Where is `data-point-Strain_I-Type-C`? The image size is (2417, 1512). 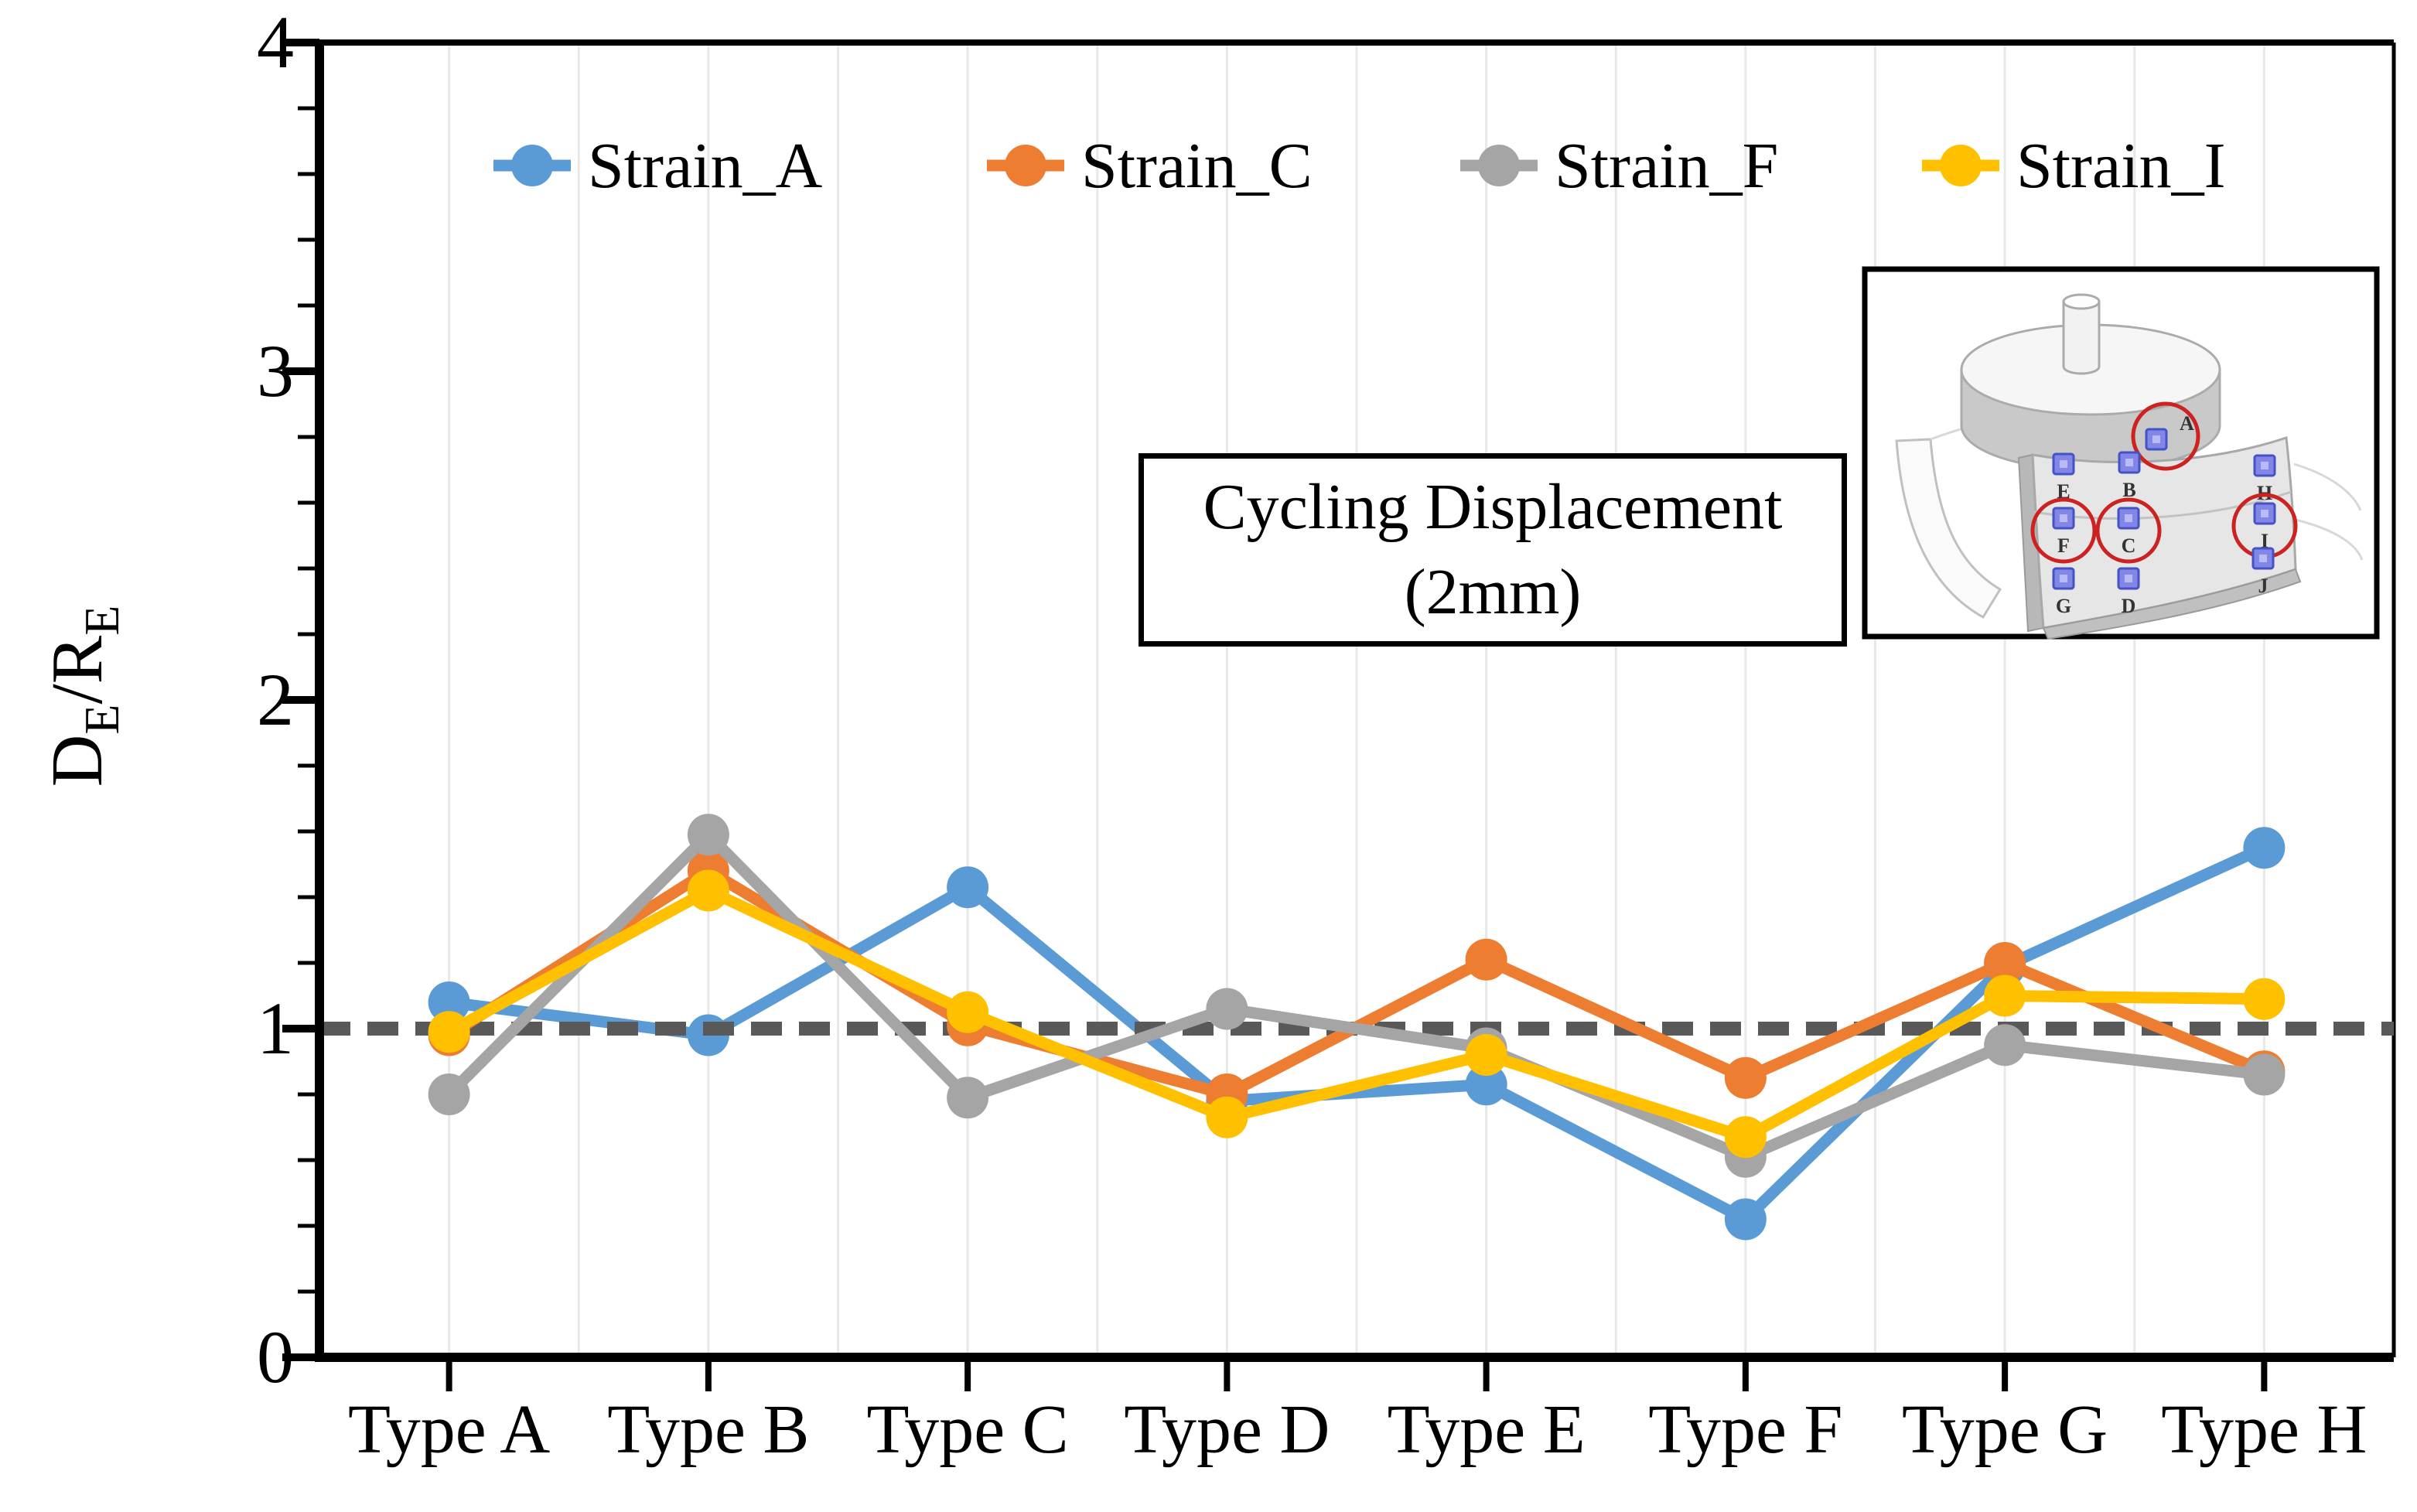
data-point-Strain_I-Type-C is located at coordinates (968, 1012).